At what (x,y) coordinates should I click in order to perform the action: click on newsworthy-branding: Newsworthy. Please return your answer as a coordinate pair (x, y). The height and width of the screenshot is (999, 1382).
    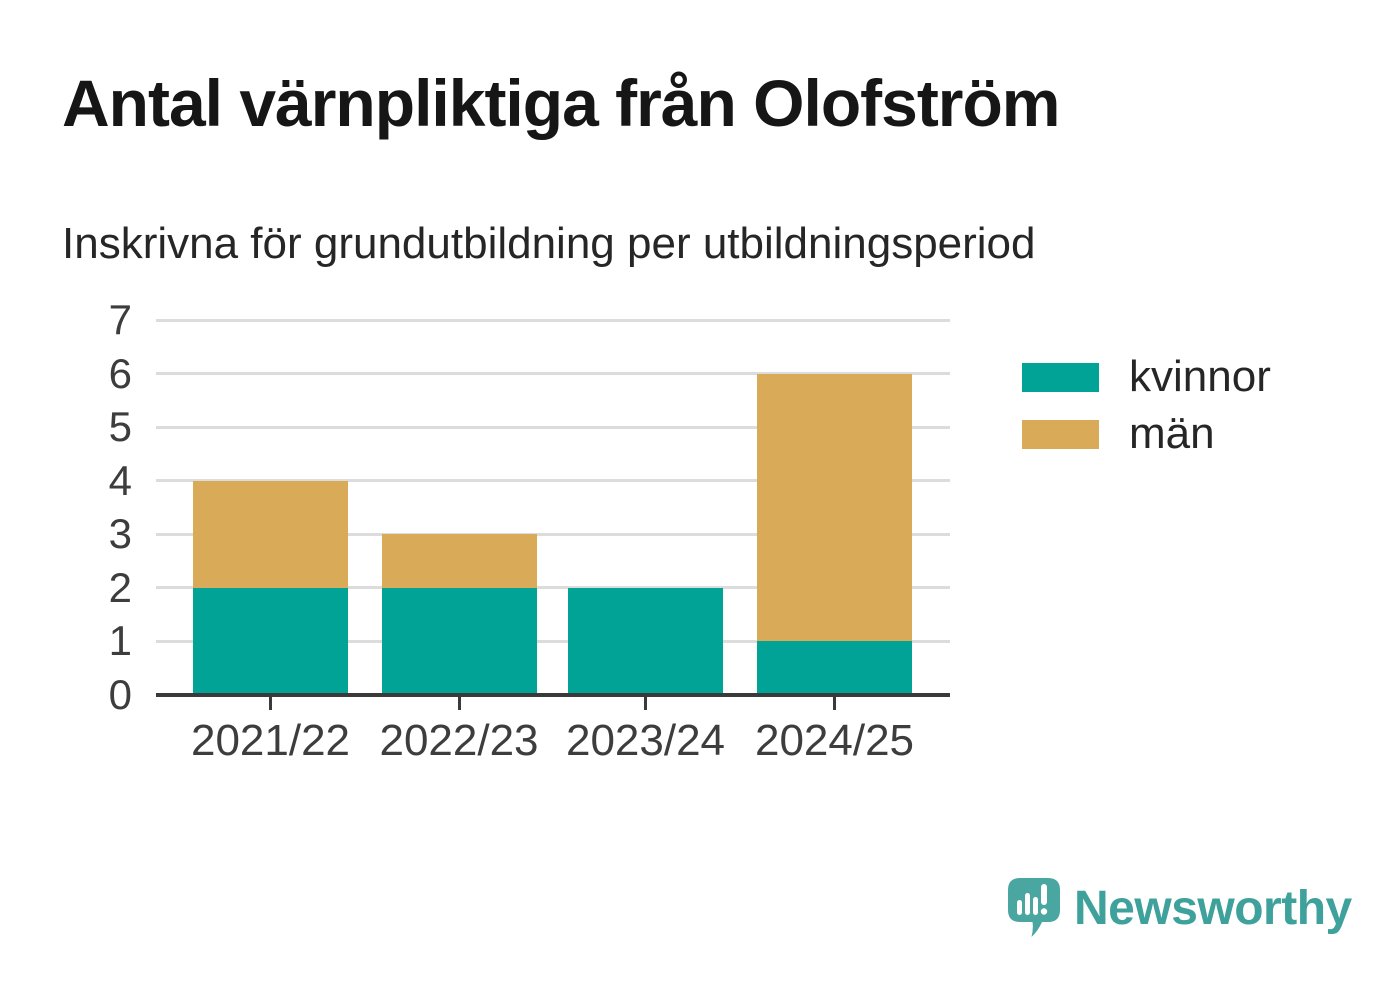
    Looking at the image, I should click on (1180, 909).